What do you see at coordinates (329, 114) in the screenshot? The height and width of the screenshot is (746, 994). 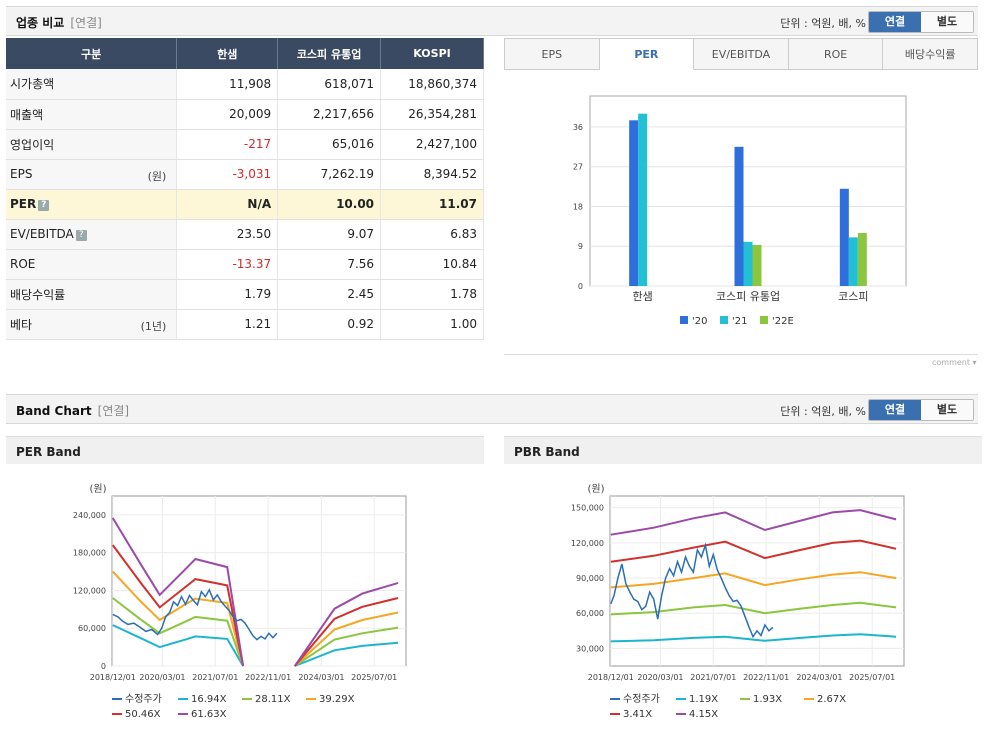 I see `table-cell: 2,217,656` at bounding box center [329, 114].